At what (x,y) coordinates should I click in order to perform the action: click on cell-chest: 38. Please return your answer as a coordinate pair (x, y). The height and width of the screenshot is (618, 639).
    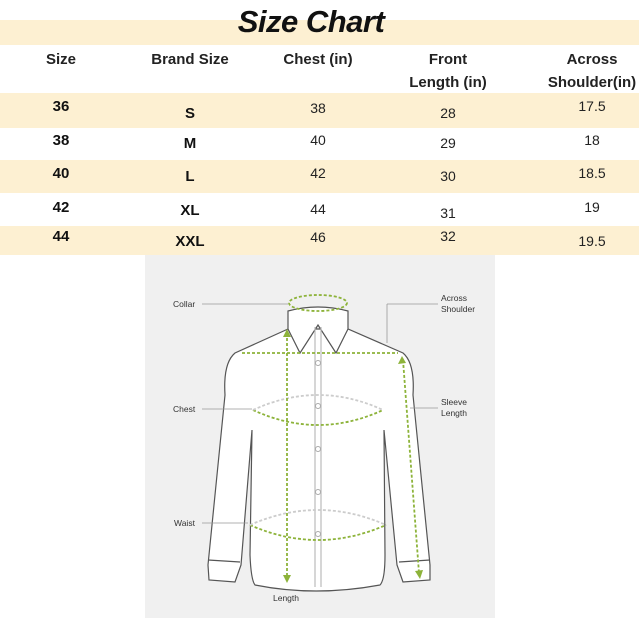
    Looking at the image, I should click on (318, 108).